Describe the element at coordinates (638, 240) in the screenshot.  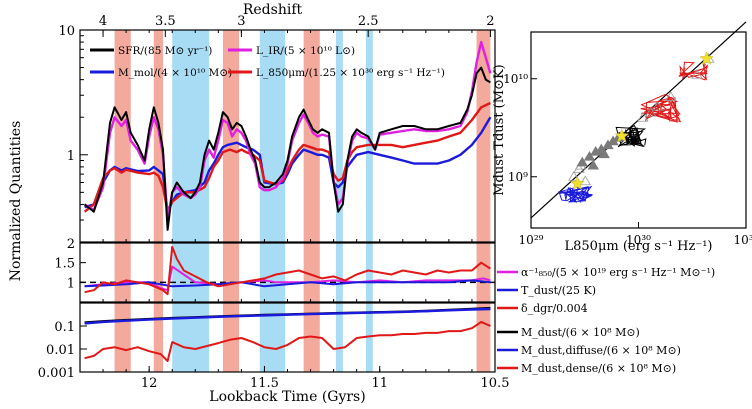
I see `inset-x-tick-label: 10³⁰` at that location.